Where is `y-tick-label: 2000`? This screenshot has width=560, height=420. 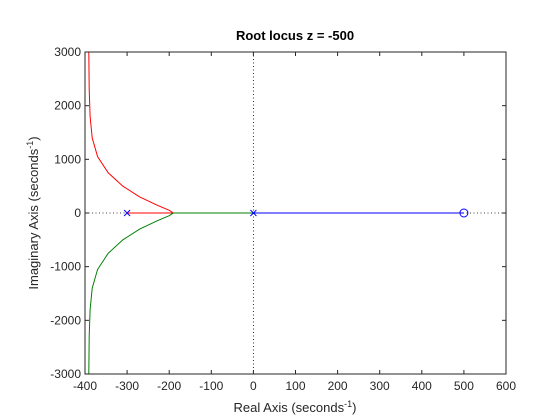
y-tick-label: 2000 is located at coordinates (67, 106).